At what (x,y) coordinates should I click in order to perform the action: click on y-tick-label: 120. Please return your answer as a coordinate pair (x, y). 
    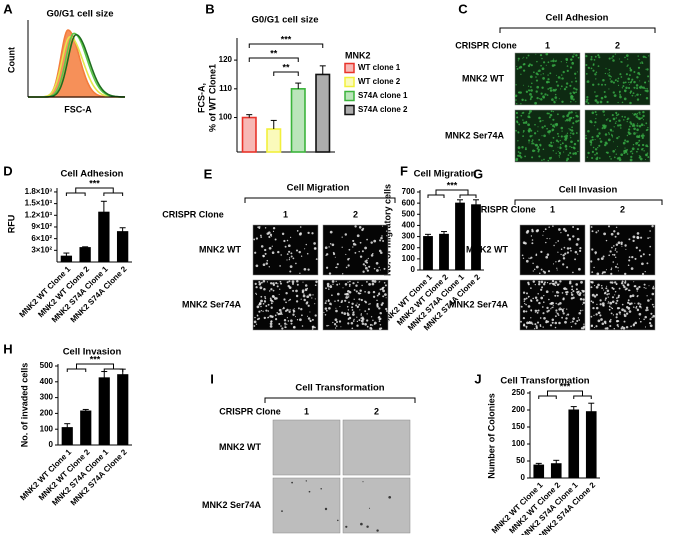
    Looking at the image, I should click on (226, 59).